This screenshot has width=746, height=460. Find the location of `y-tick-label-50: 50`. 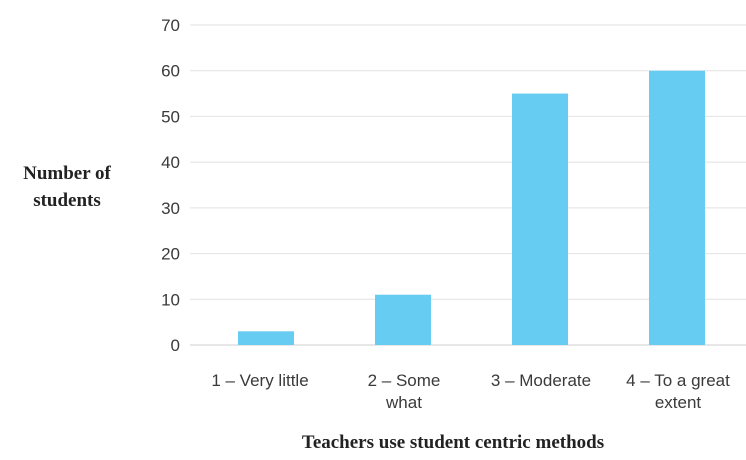

y-tick-label-50: 50 is located at coordinates (170, 116).